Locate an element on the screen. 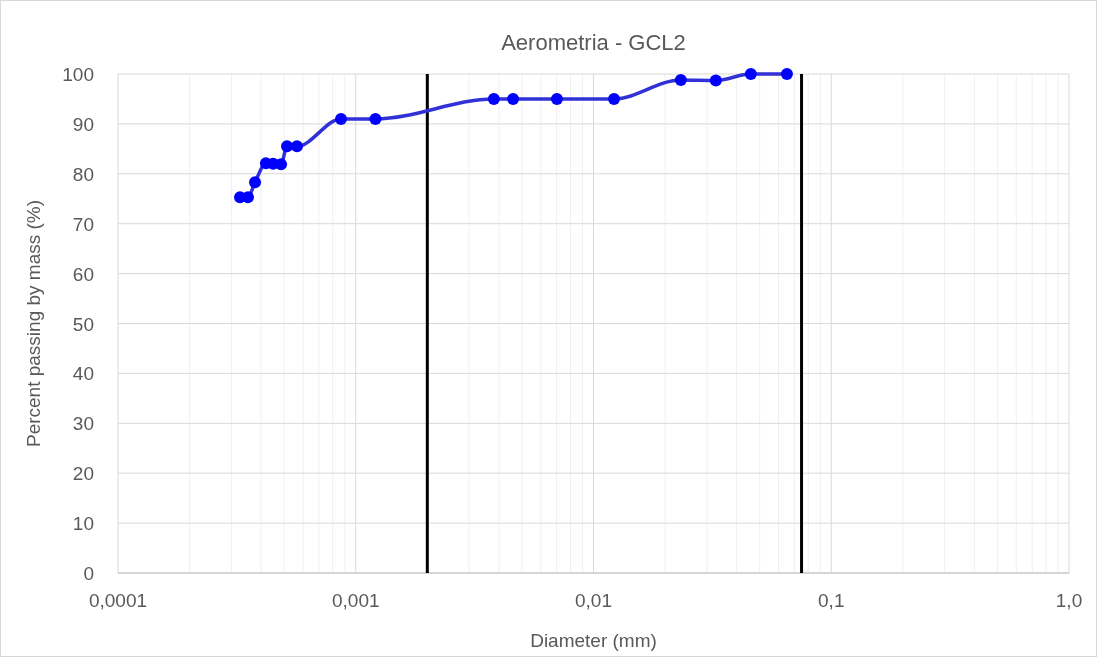 This screenshot has height=657, width=1097. x-tick-label: 0,001 is located at coordinates (355, 600).